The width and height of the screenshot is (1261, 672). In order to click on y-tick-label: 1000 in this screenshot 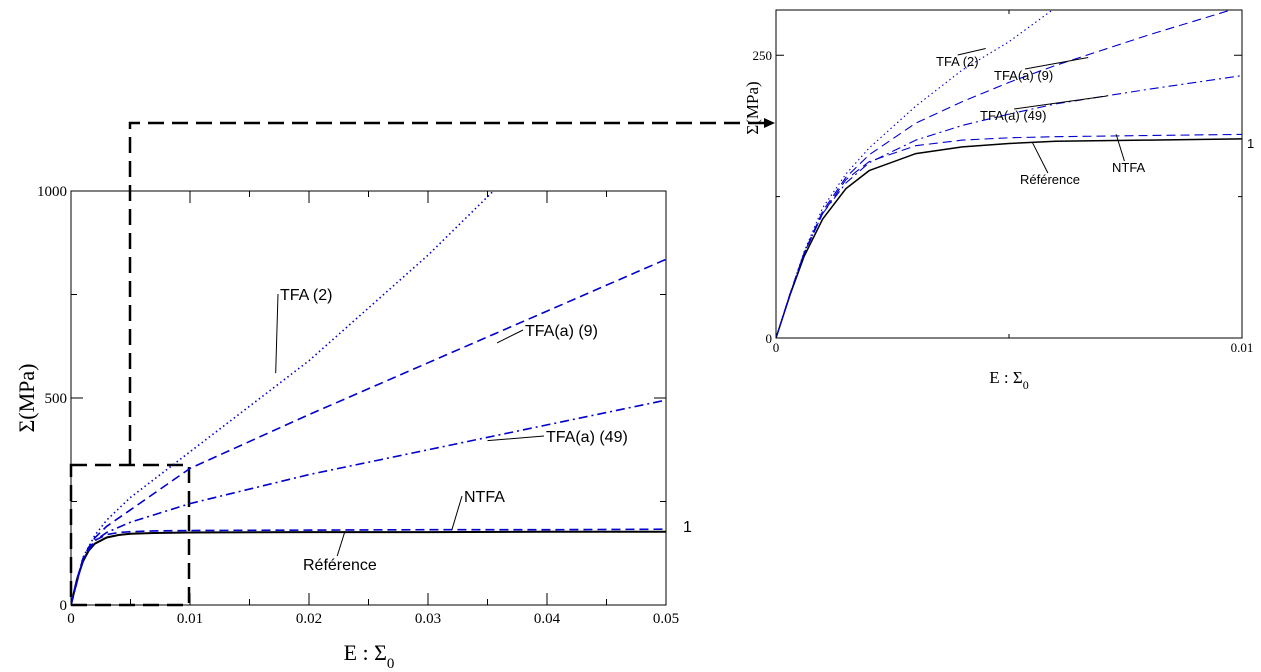, I will do `click(52, 192)`.